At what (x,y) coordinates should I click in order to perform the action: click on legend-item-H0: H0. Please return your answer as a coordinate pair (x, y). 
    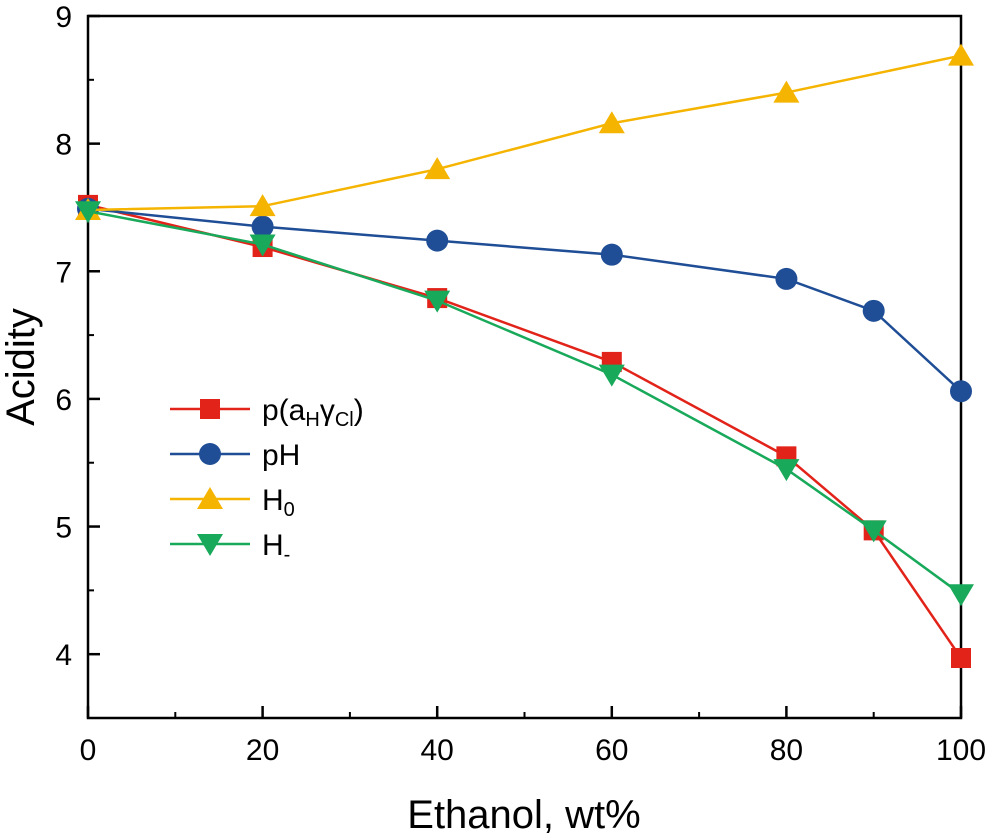
    Looking at the image, I should click on (232, 502).